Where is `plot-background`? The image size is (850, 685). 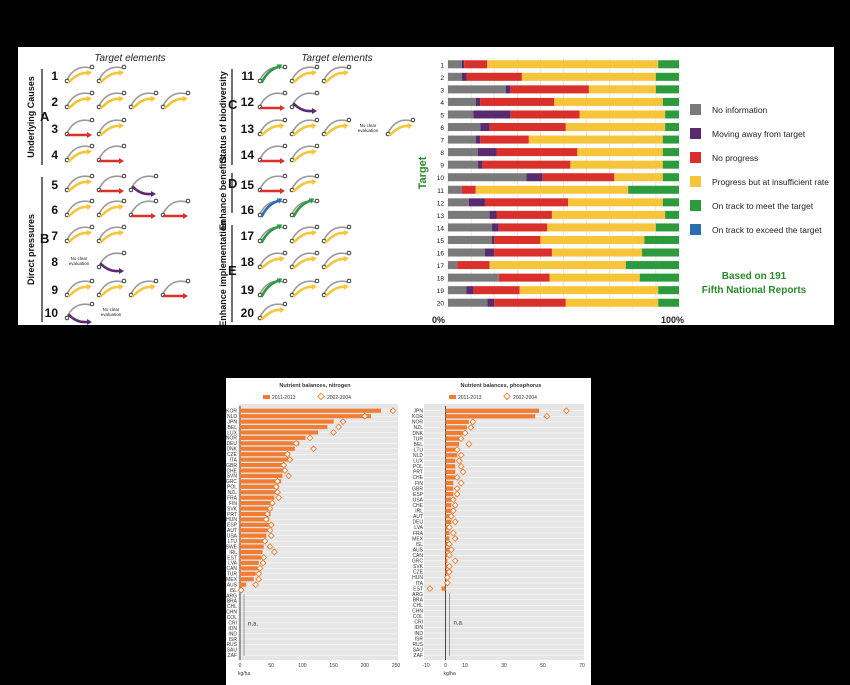
plot-background is located at coordinates (504, 532).